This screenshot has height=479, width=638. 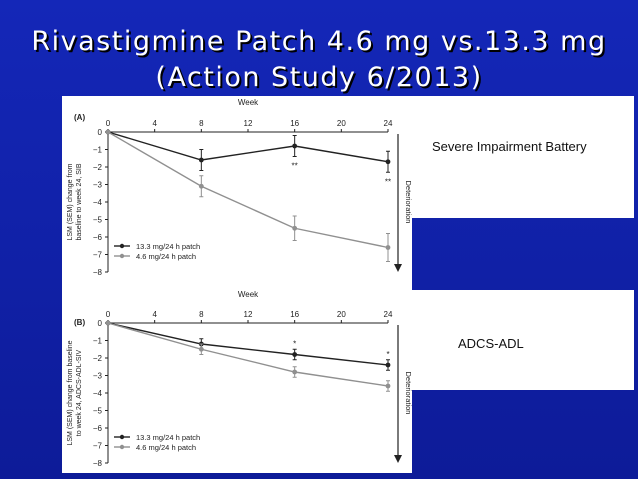 I want to click on note-adcs-adl: ADCS-ADL, so click(x=491, y=343).